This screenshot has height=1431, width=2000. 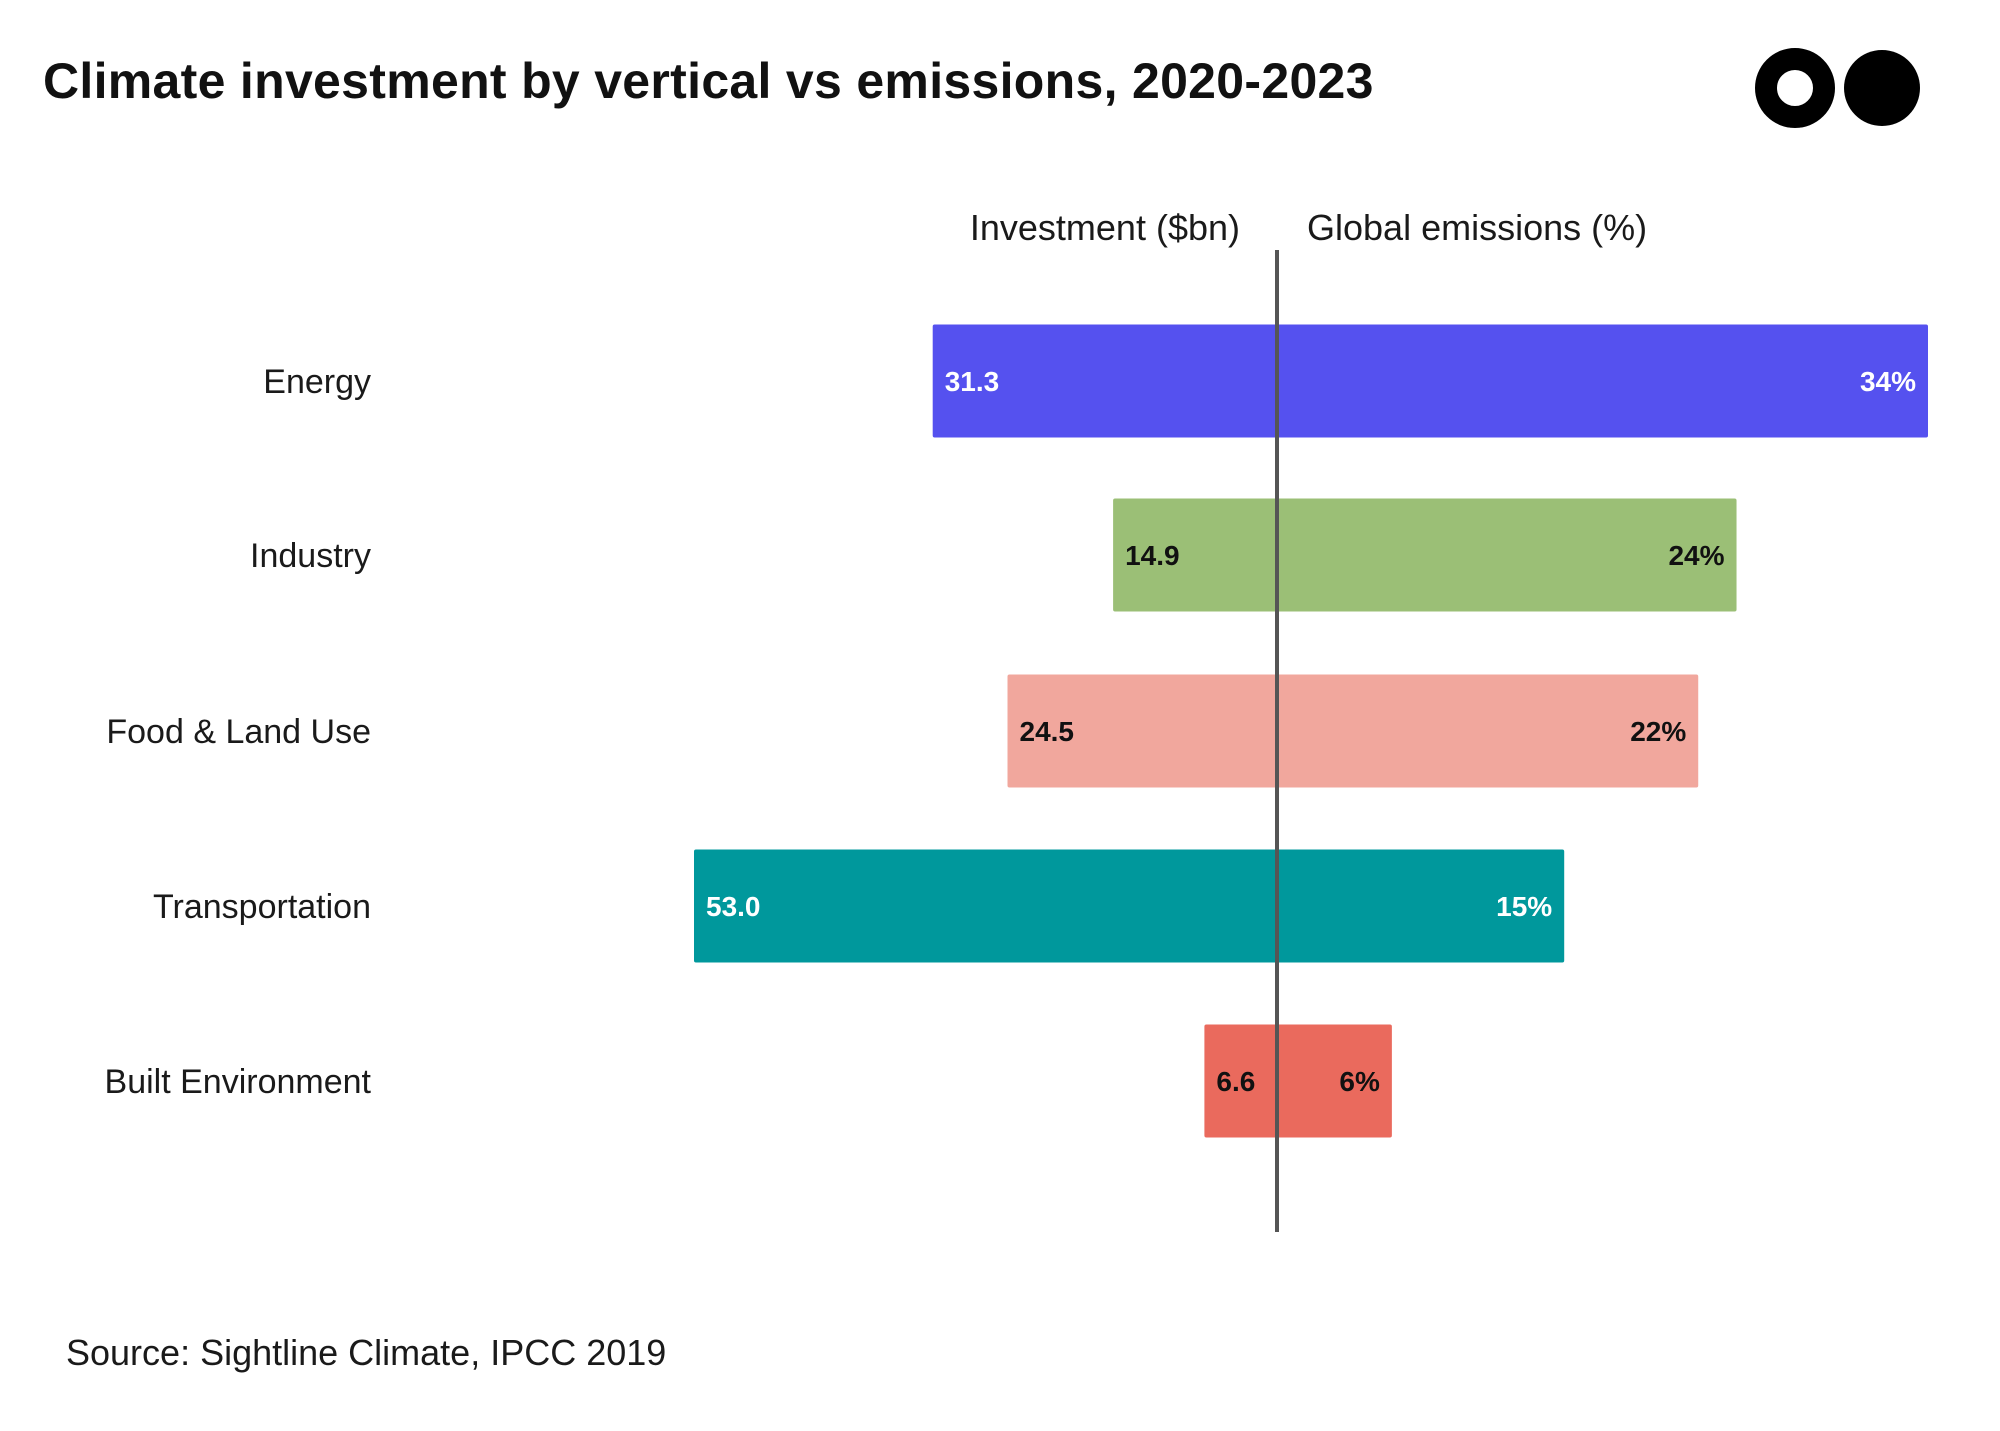 What do you see at coordinates (310, 556) in the screenshot?
I see `category-label: Industry` at bounding box center [310, 556].